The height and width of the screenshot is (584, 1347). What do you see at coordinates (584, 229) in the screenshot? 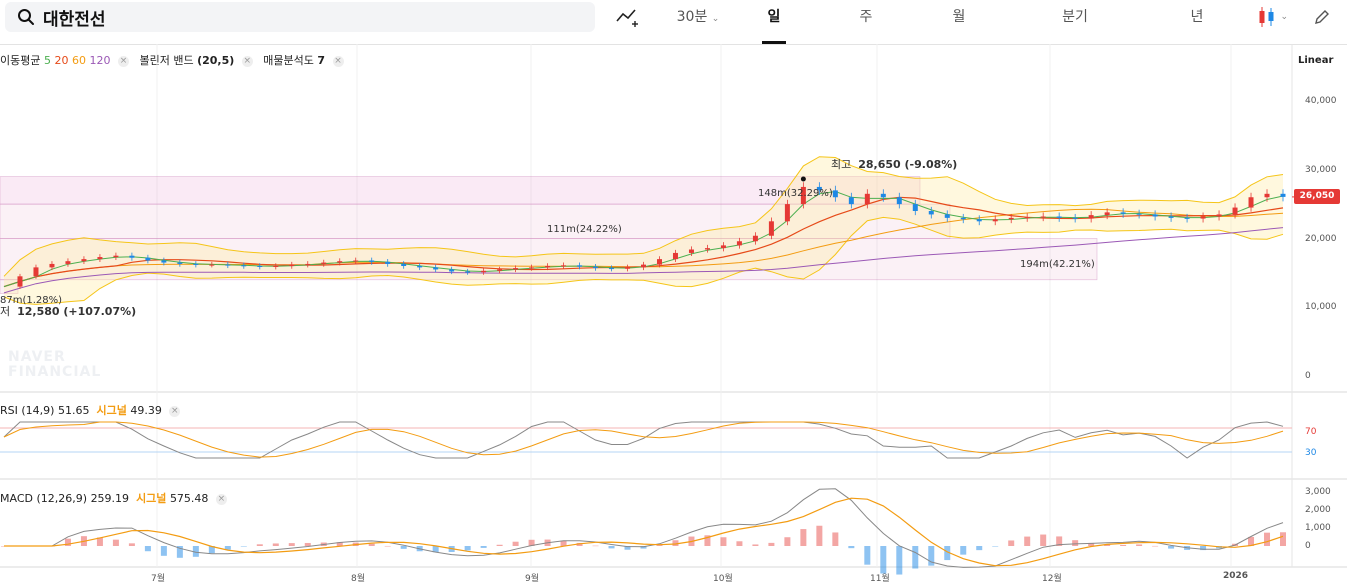
I see `volume-profile-label-111: 111m(24.22%)` at bounding box center [584, 229].